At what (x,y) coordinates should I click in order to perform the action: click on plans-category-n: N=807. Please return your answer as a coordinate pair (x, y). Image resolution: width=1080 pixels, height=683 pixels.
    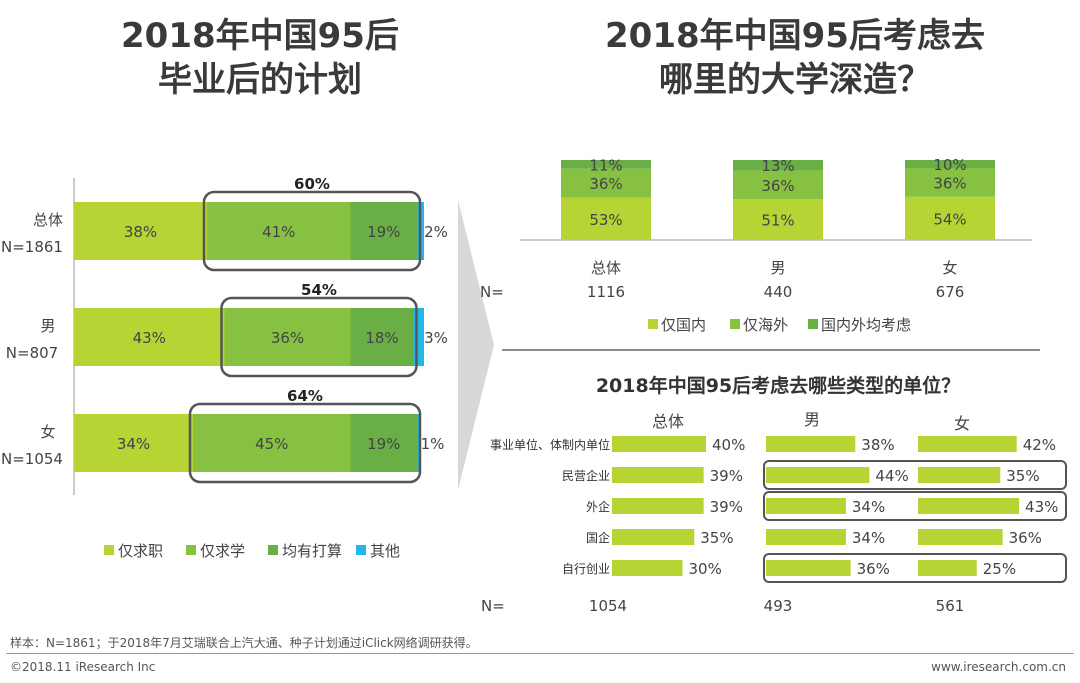
    Looking at the image, I should click on (32, 353).